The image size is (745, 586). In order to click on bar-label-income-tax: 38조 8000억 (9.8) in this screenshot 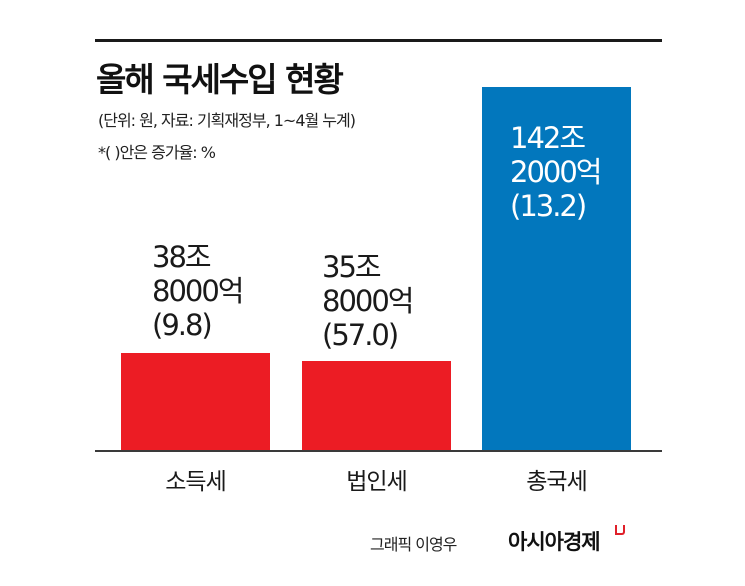, I will do `click(198, 291)`.